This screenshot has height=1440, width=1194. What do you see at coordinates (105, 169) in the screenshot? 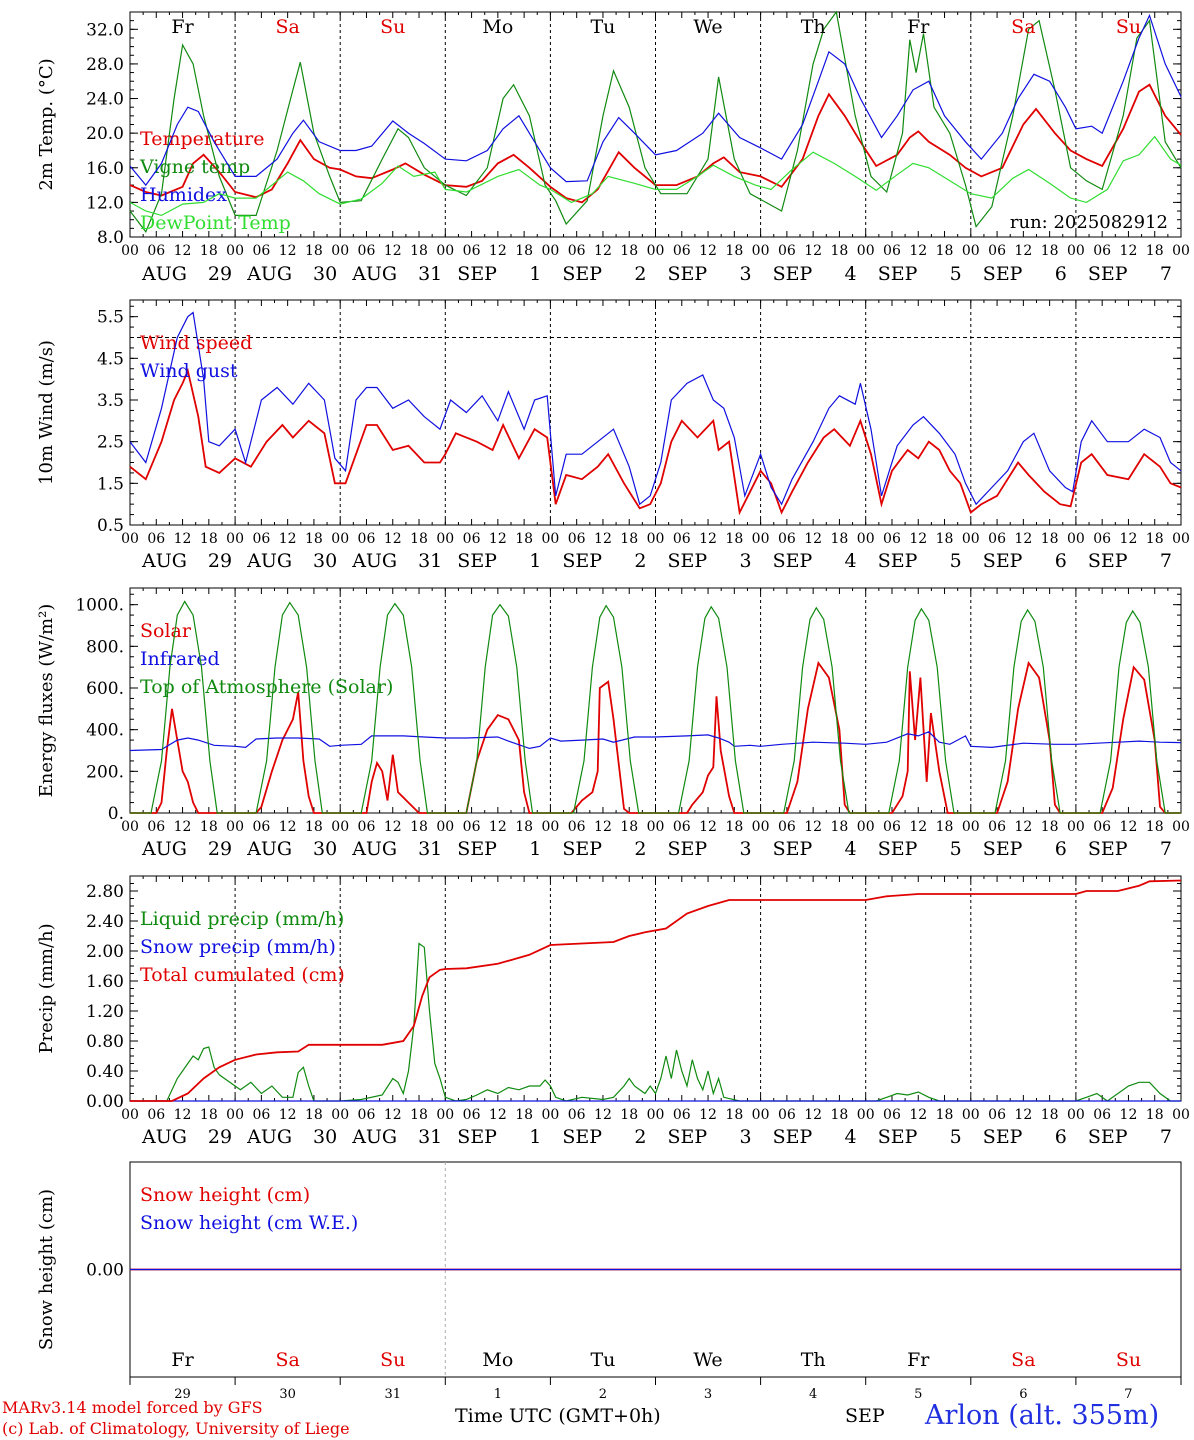
I see `y-tick-label: 16.0` at bounding box center [105, 169].